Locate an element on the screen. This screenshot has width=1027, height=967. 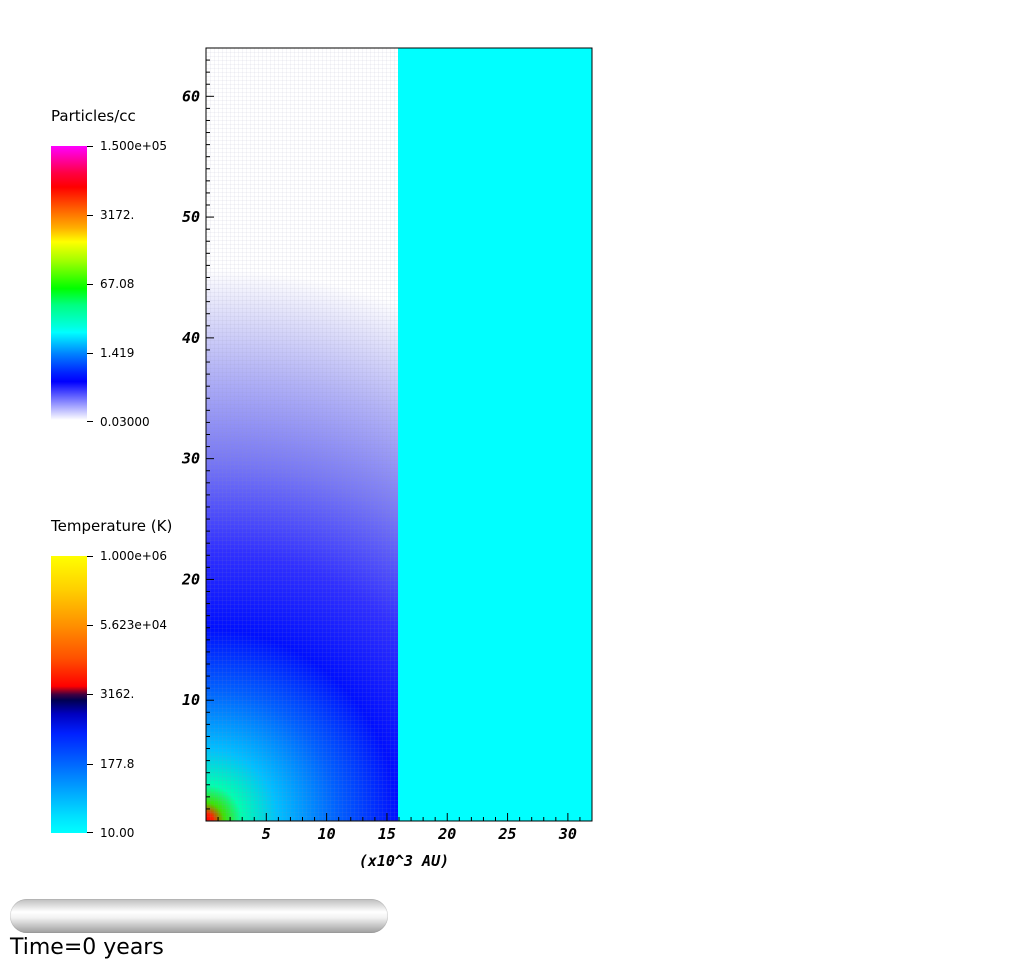
mesh-grid is located at coordinates (302, 434).